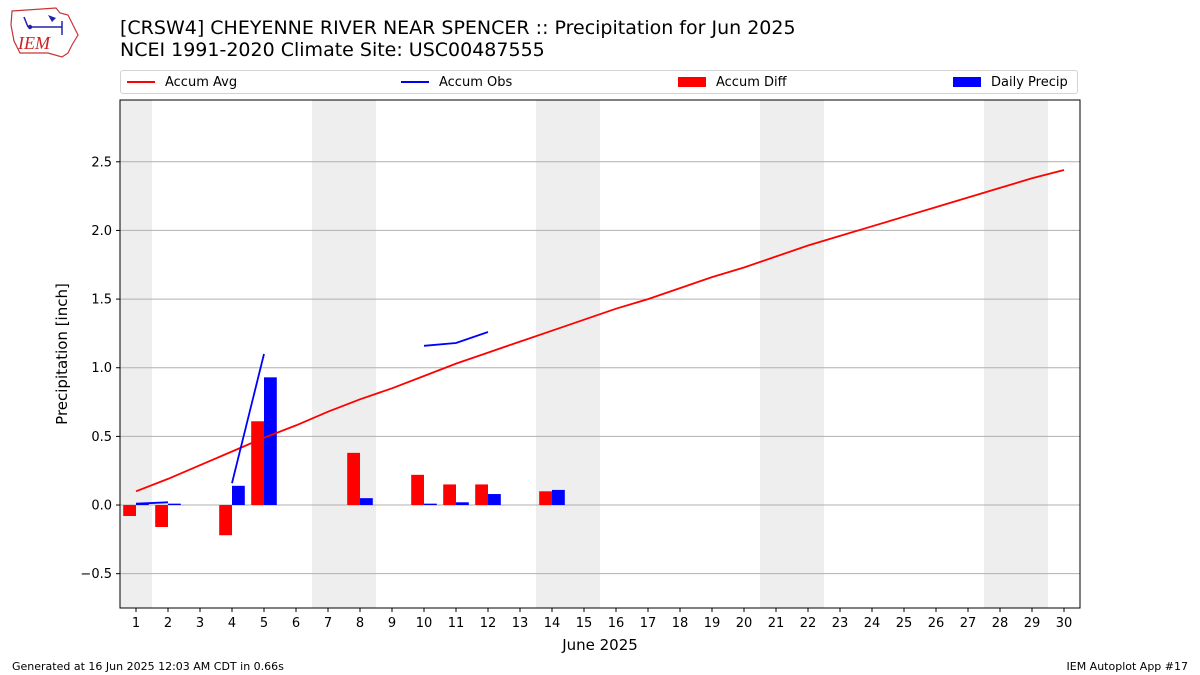 The width and height of the screenshot is (1200, 675). I want to click on x-tick-label: 6, so click(296, 623).